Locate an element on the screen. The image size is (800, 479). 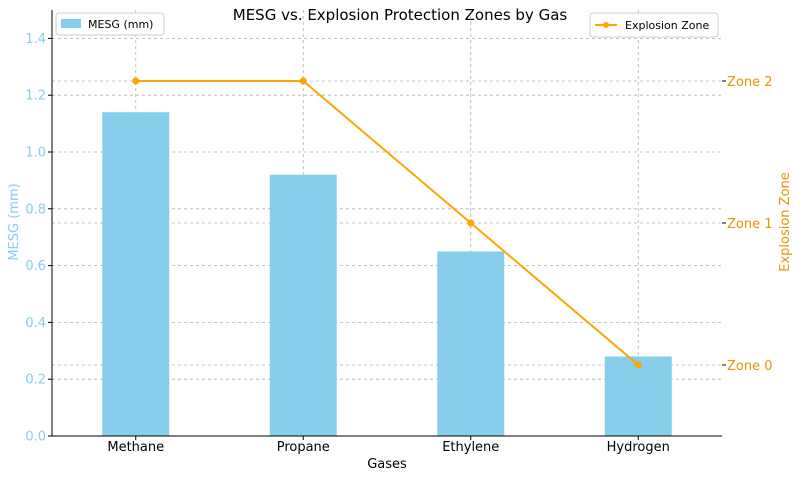
x-tick-label: Ethylene is located at coordinates (470, 447).